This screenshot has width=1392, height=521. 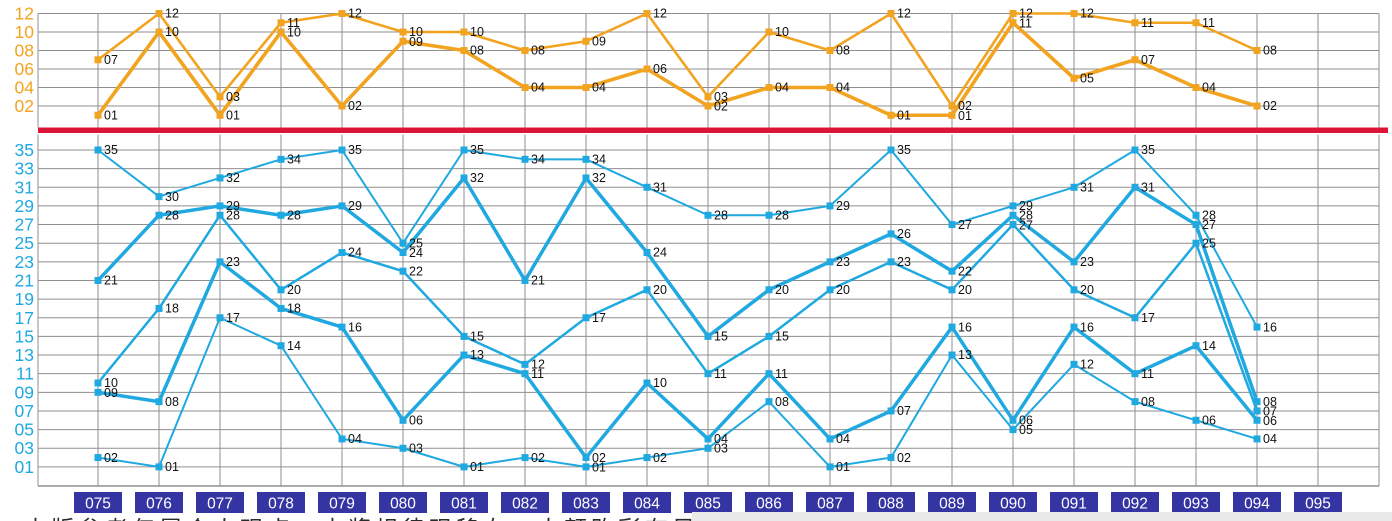 What do you see at coordinates (233, 262) in the screenshot?
I see `data-point-label: 23` at bounding box center [233, 262].